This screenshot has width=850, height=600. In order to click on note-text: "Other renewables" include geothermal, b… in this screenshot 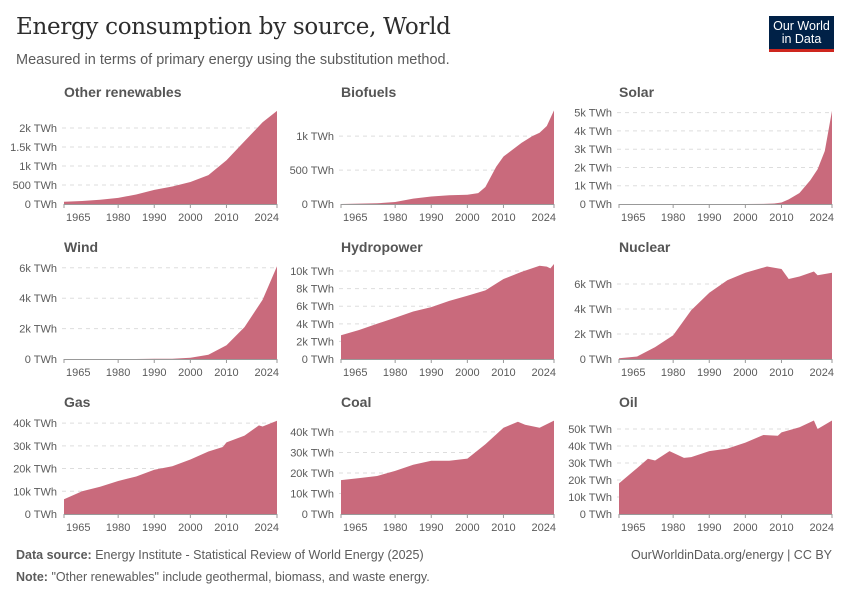, I will do `click(240, 577)`.